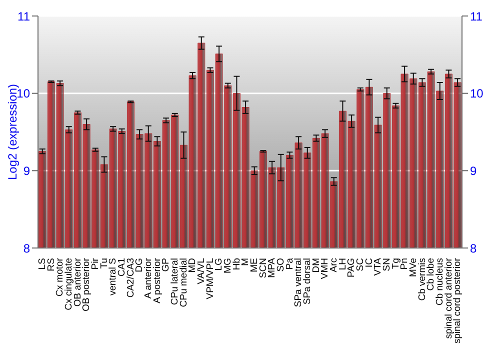  I want to click on x-tick-label: PAG, so click(352, 268).